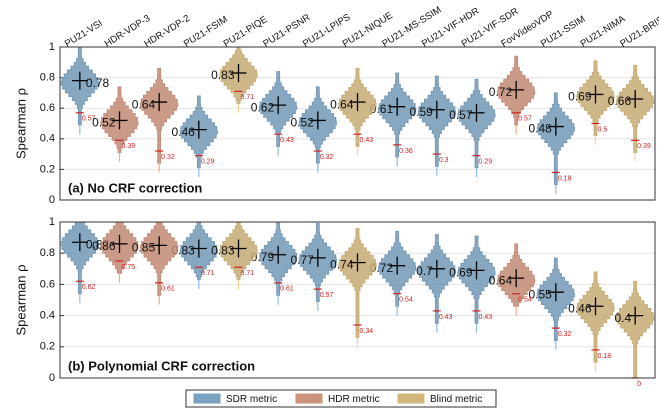 The width and height of the screenshot is (659, 410). Describe the element at coordinates (406, 151) in the screenshot. I see `low-label: 0.36` at that location.